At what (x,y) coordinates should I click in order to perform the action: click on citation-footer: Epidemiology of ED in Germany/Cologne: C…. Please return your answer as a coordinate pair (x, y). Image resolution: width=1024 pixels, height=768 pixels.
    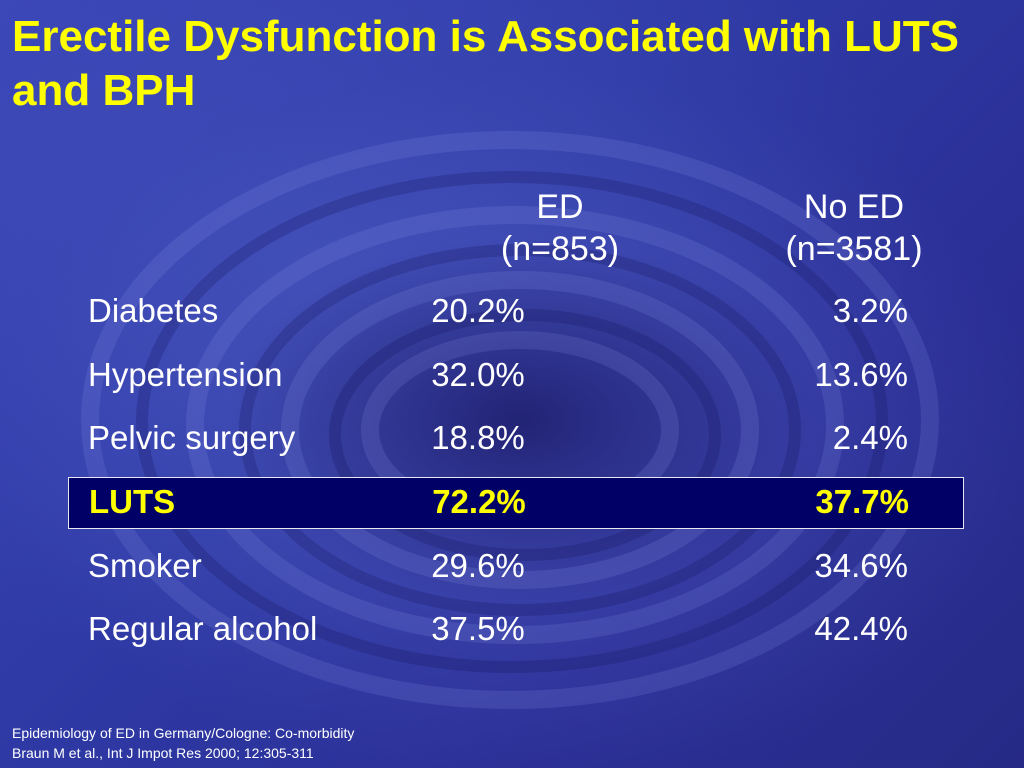
    Looking at the image, I should click on (183, 743).